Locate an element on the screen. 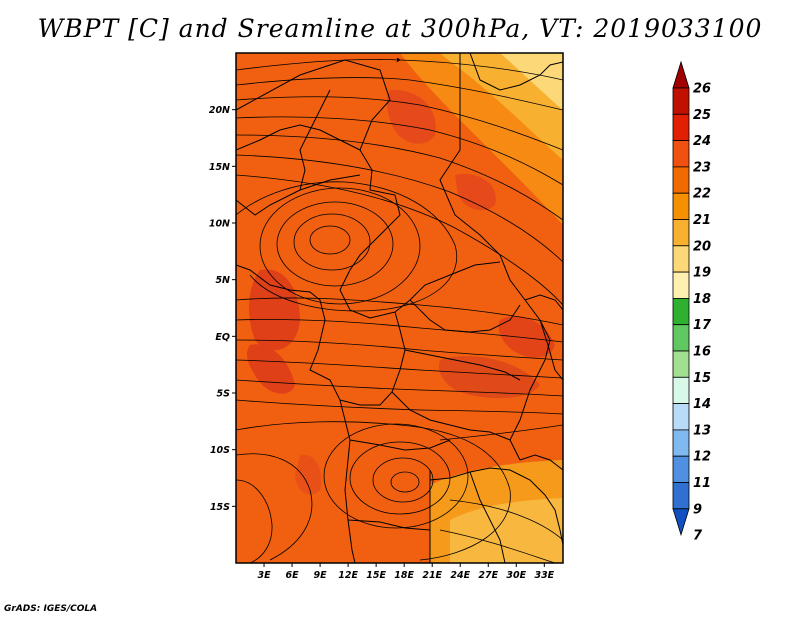  lat-tick-label: 15S is located at coordinates (220, 507).